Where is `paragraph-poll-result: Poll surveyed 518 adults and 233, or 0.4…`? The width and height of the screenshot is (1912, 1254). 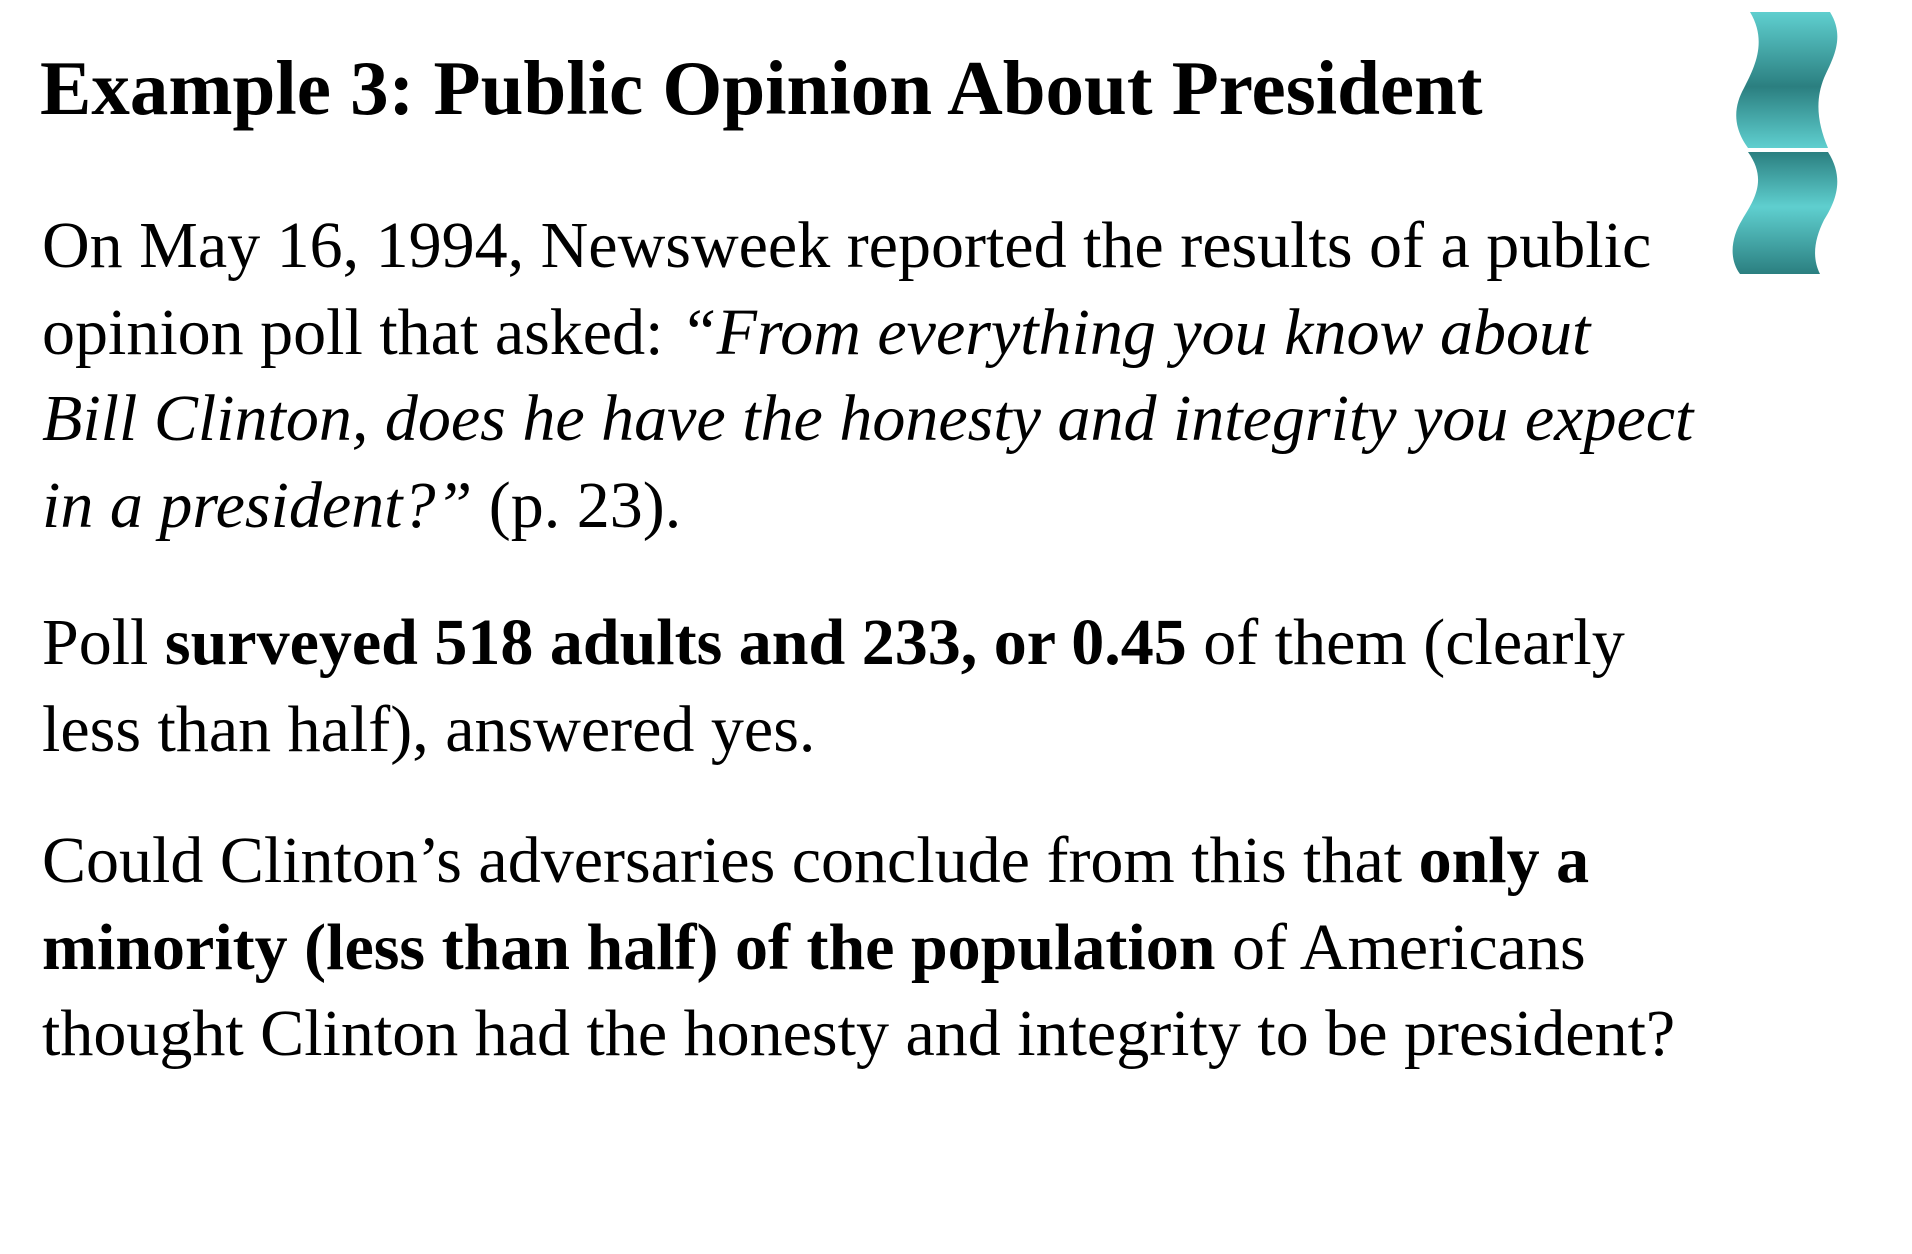
paragraph-poll-result: Poll surveyed 518 adults and 233, or 0.4… is located at coordinates (872, 686).